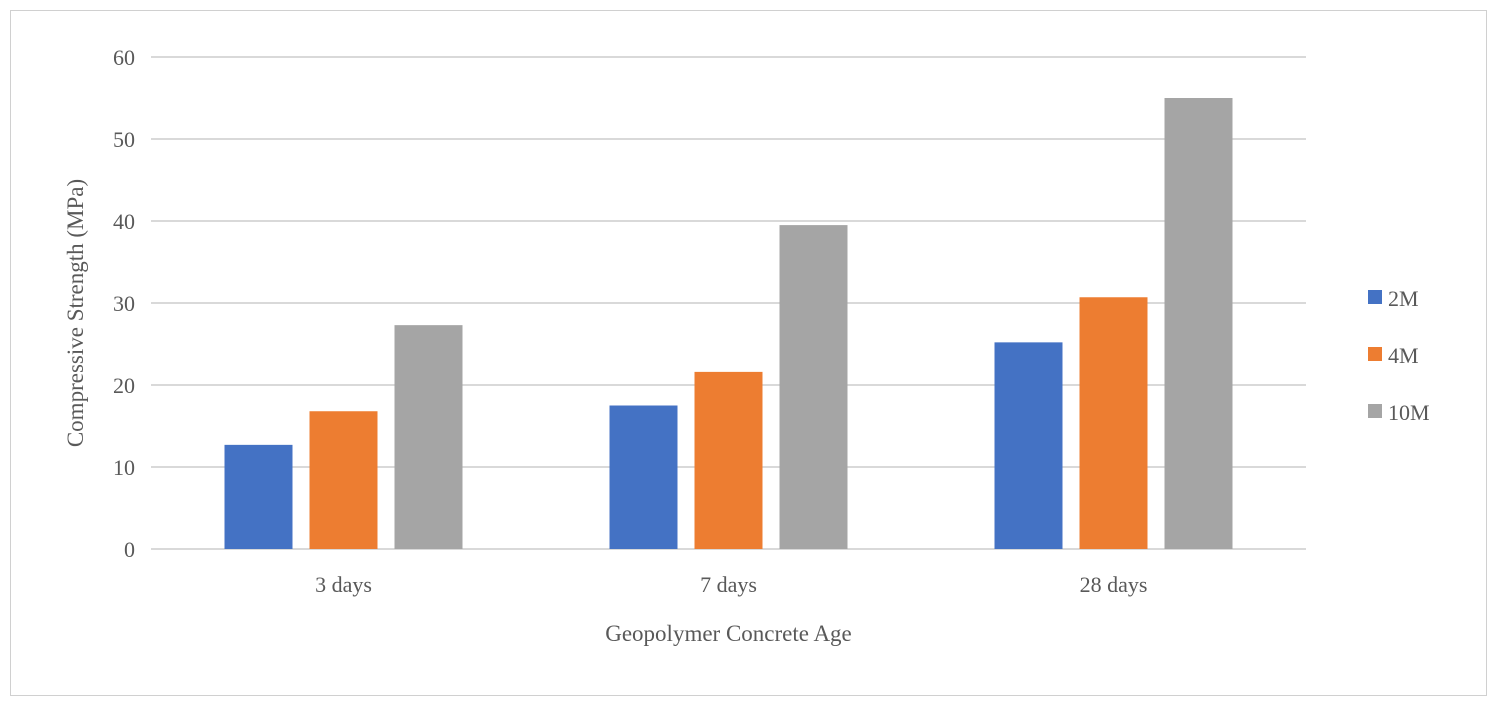 The height and width of the screenshot is (710, 1499). What do you see at coordinates (728, 460) in the screenshot?
I see `bar-4M-7-days` at bounding box center [728, 460].